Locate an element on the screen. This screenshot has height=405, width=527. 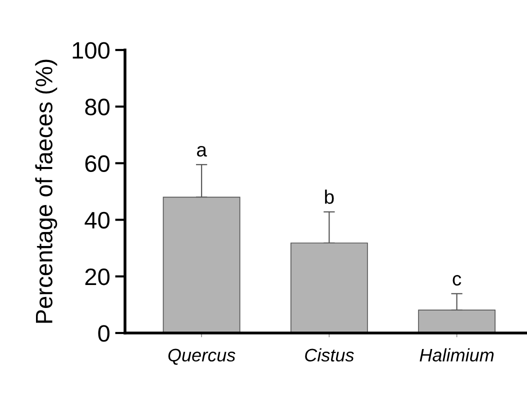
x-tick-label: Cistus is located at coordinates (329, 355).